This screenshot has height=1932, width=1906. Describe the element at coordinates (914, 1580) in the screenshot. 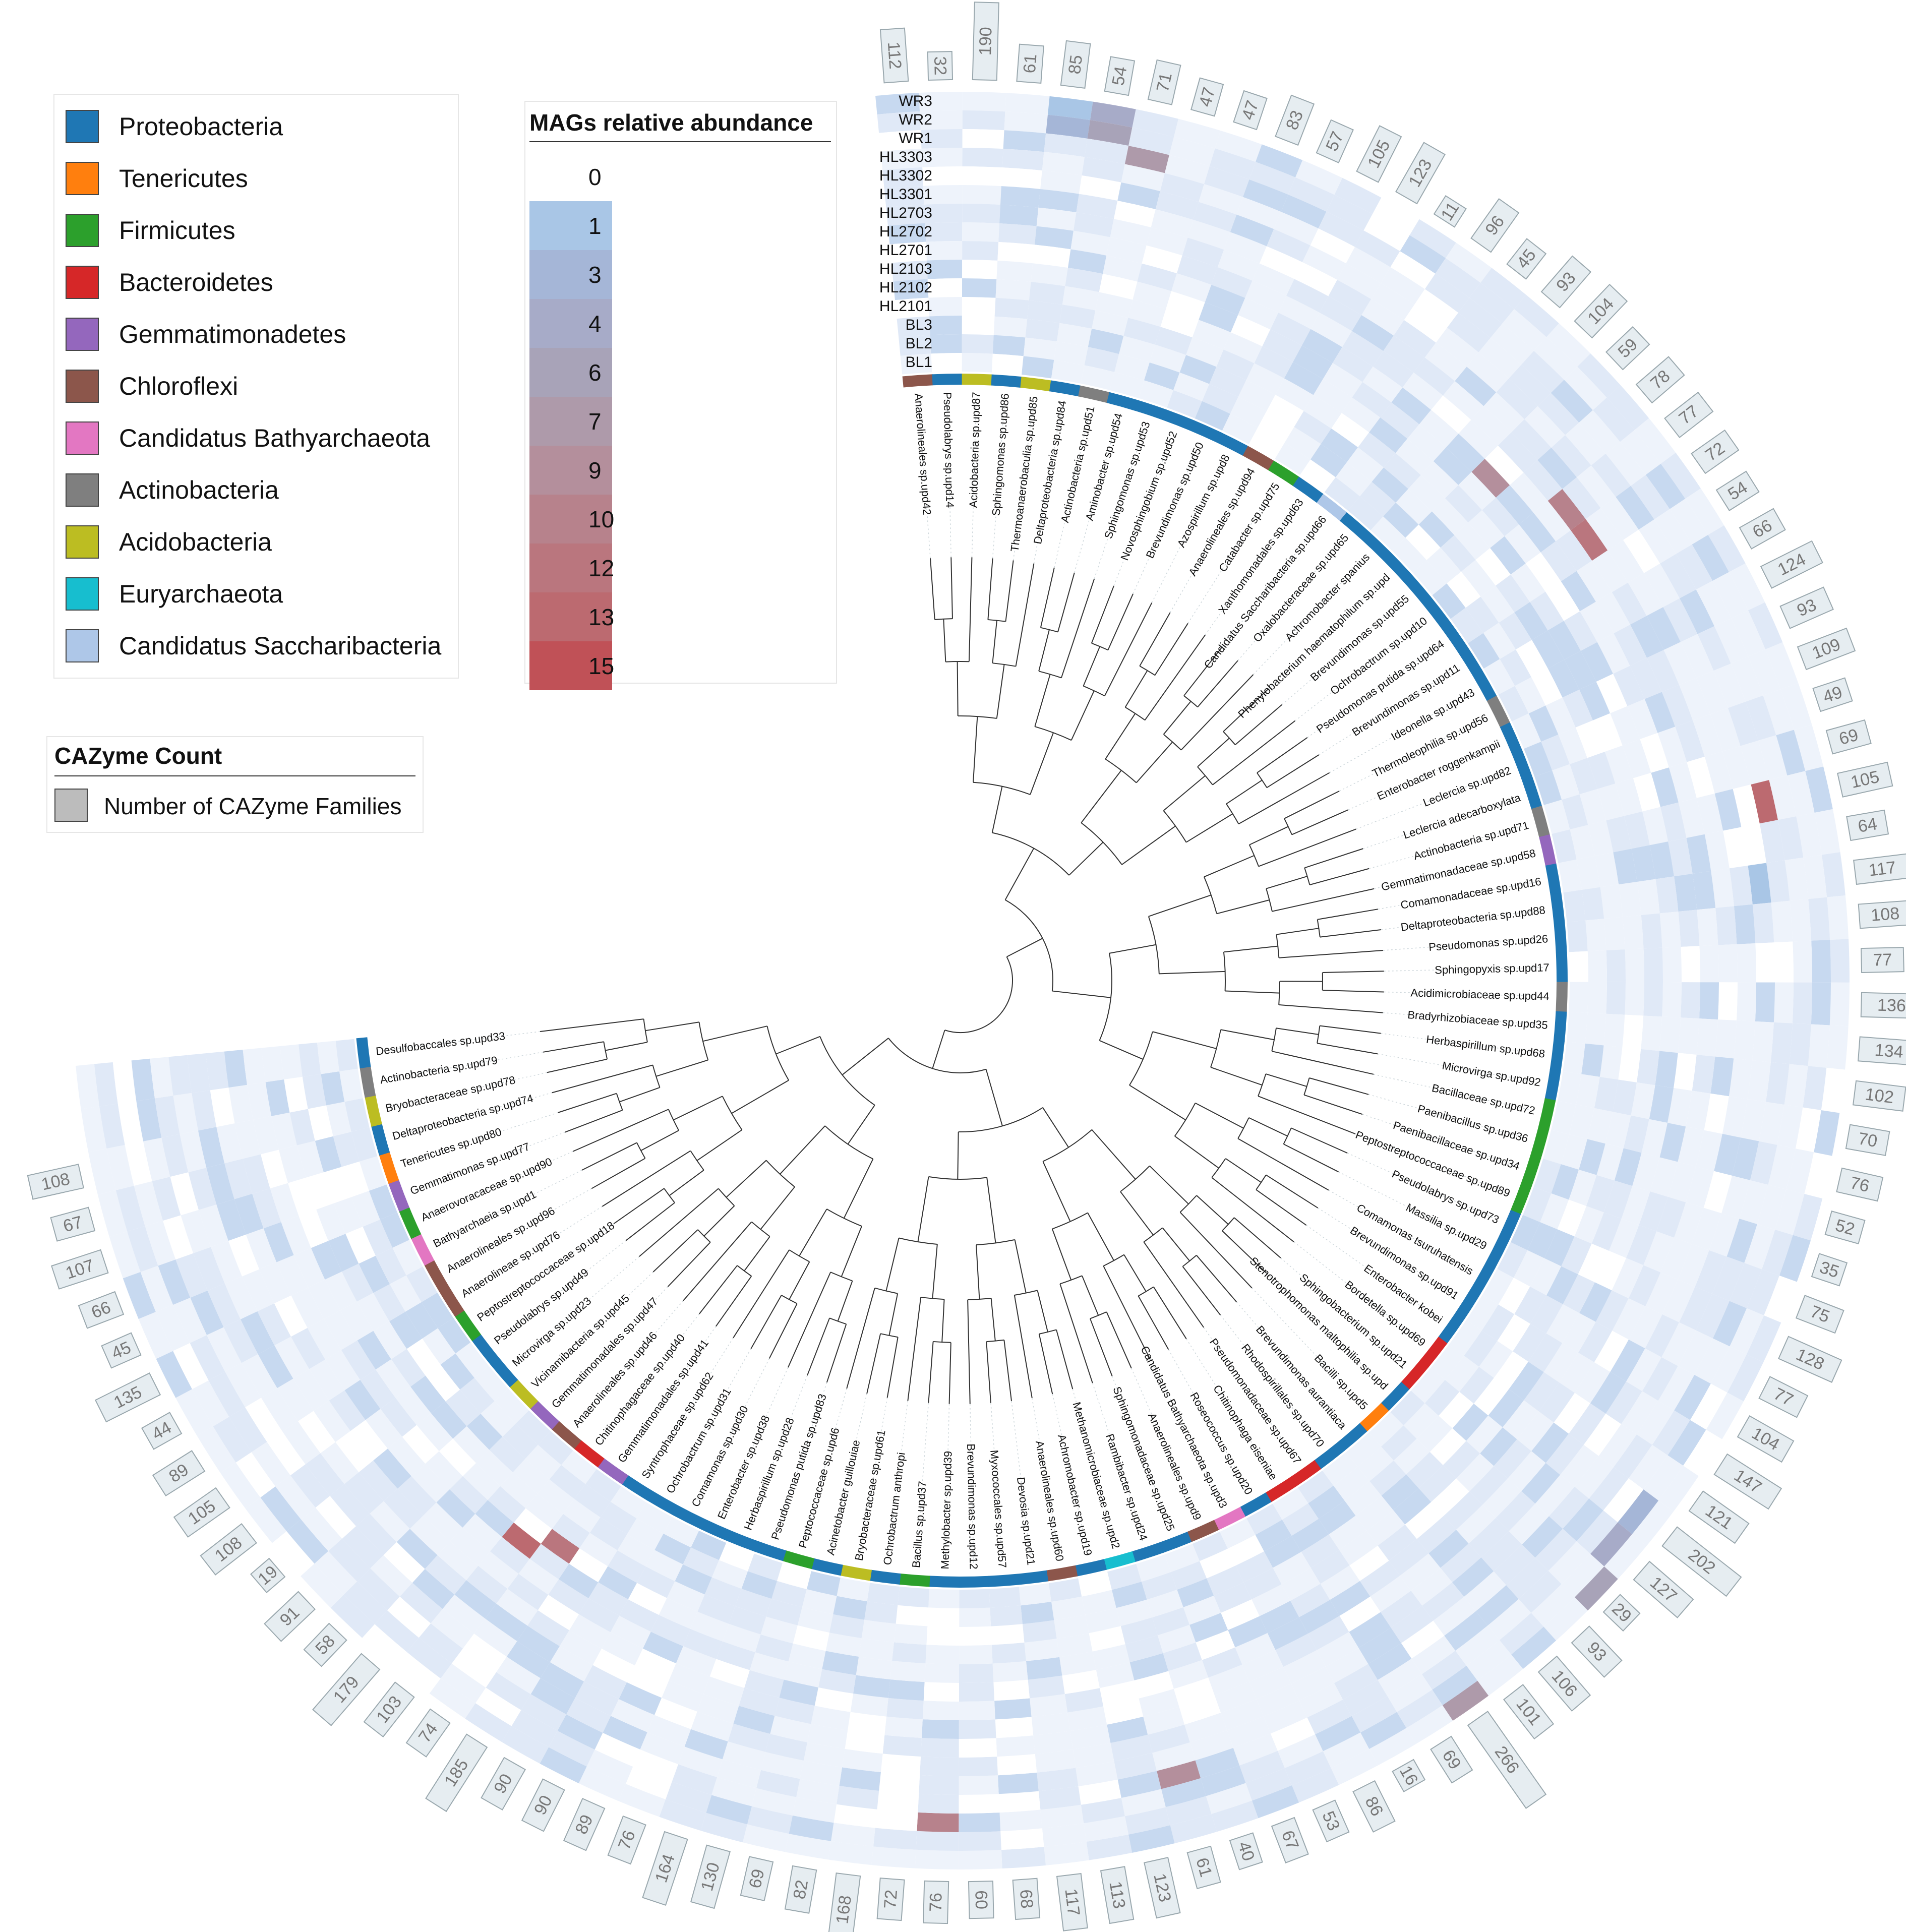

I see `phylum-segment` at that location.